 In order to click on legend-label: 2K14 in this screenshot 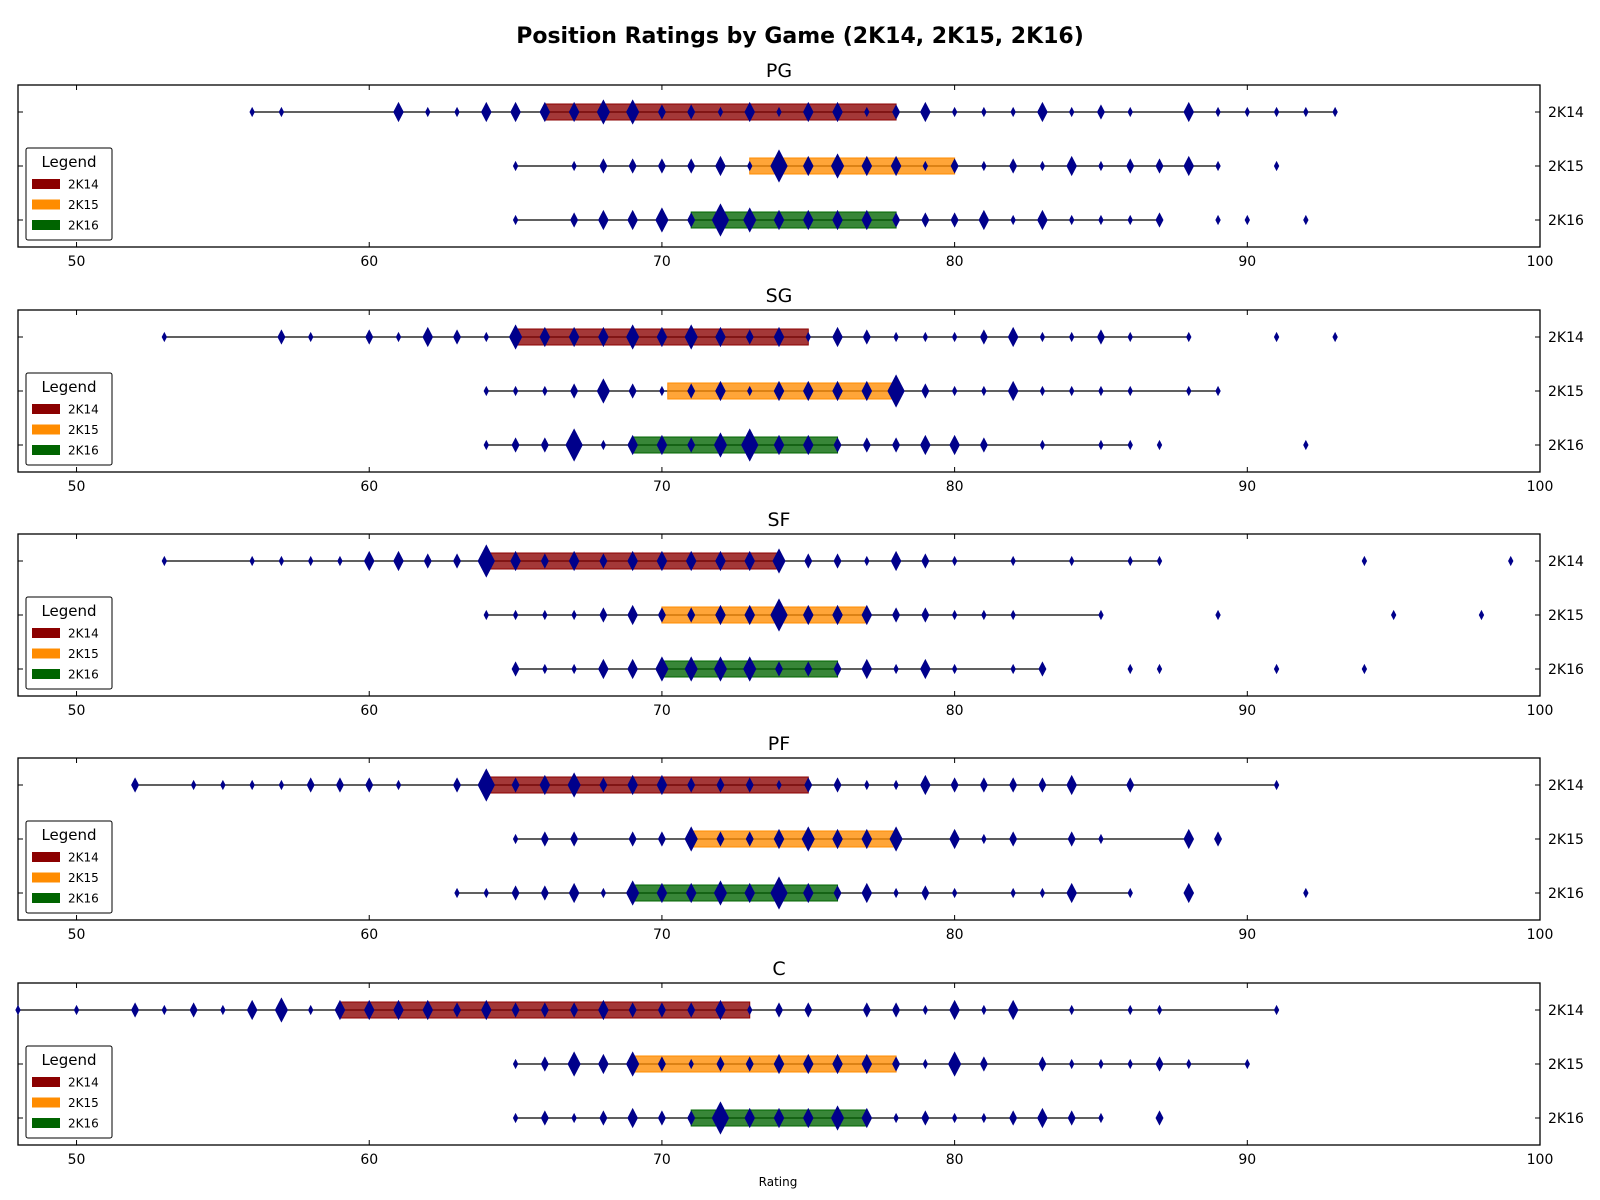, I will do `click(83, 1083)`.